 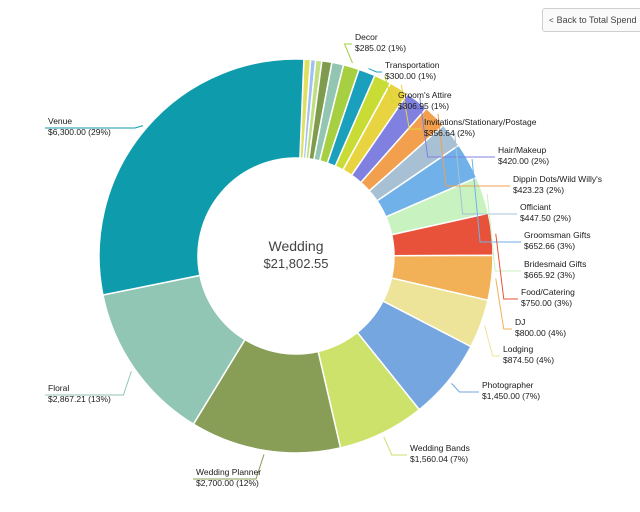 What do you see at coordinates (440, 448) in the screenshot?
I see `slice-label-name: Wedding Bands` at bounding box center [440, 448].